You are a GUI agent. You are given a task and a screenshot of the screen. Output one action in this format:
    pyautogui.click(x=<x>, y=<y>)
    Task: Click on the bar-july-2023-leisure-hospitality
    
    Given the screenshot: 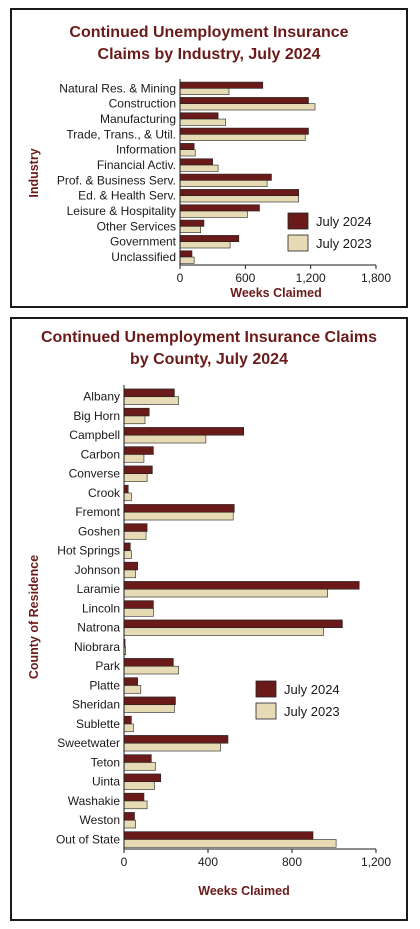 What is the action you would take?
    pyautogui.click(x=213, y=214)
    